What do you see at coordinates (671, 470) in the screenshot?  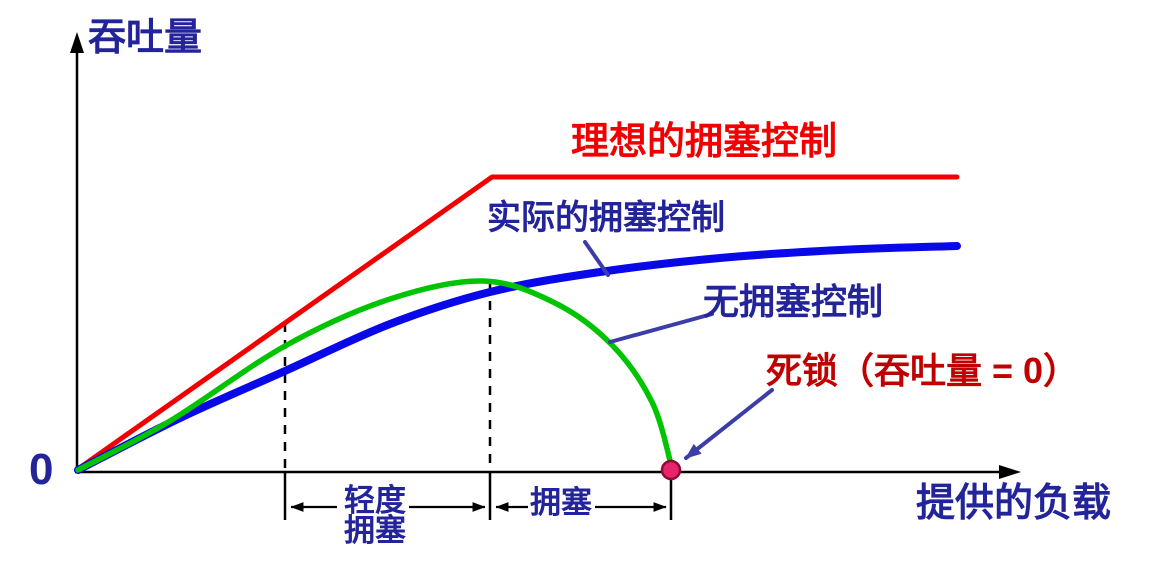 I see `deadlock-point` at bounding box center [671, 470].